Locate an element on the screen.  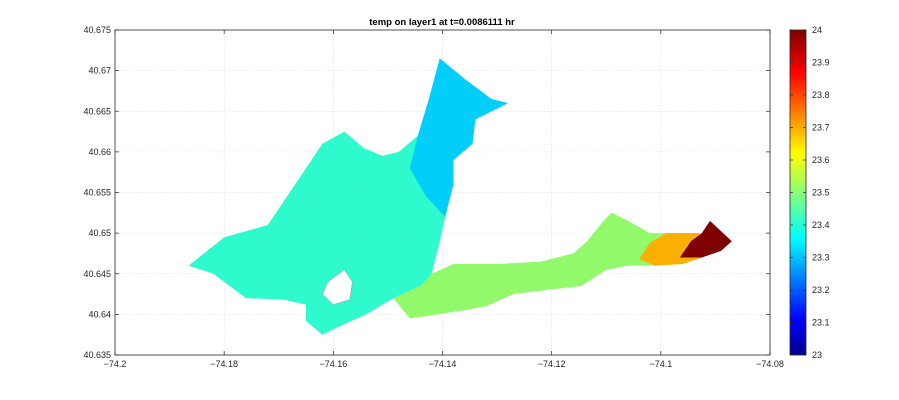
y-tick-label: 40.65 is located at coordinates (99, 233).